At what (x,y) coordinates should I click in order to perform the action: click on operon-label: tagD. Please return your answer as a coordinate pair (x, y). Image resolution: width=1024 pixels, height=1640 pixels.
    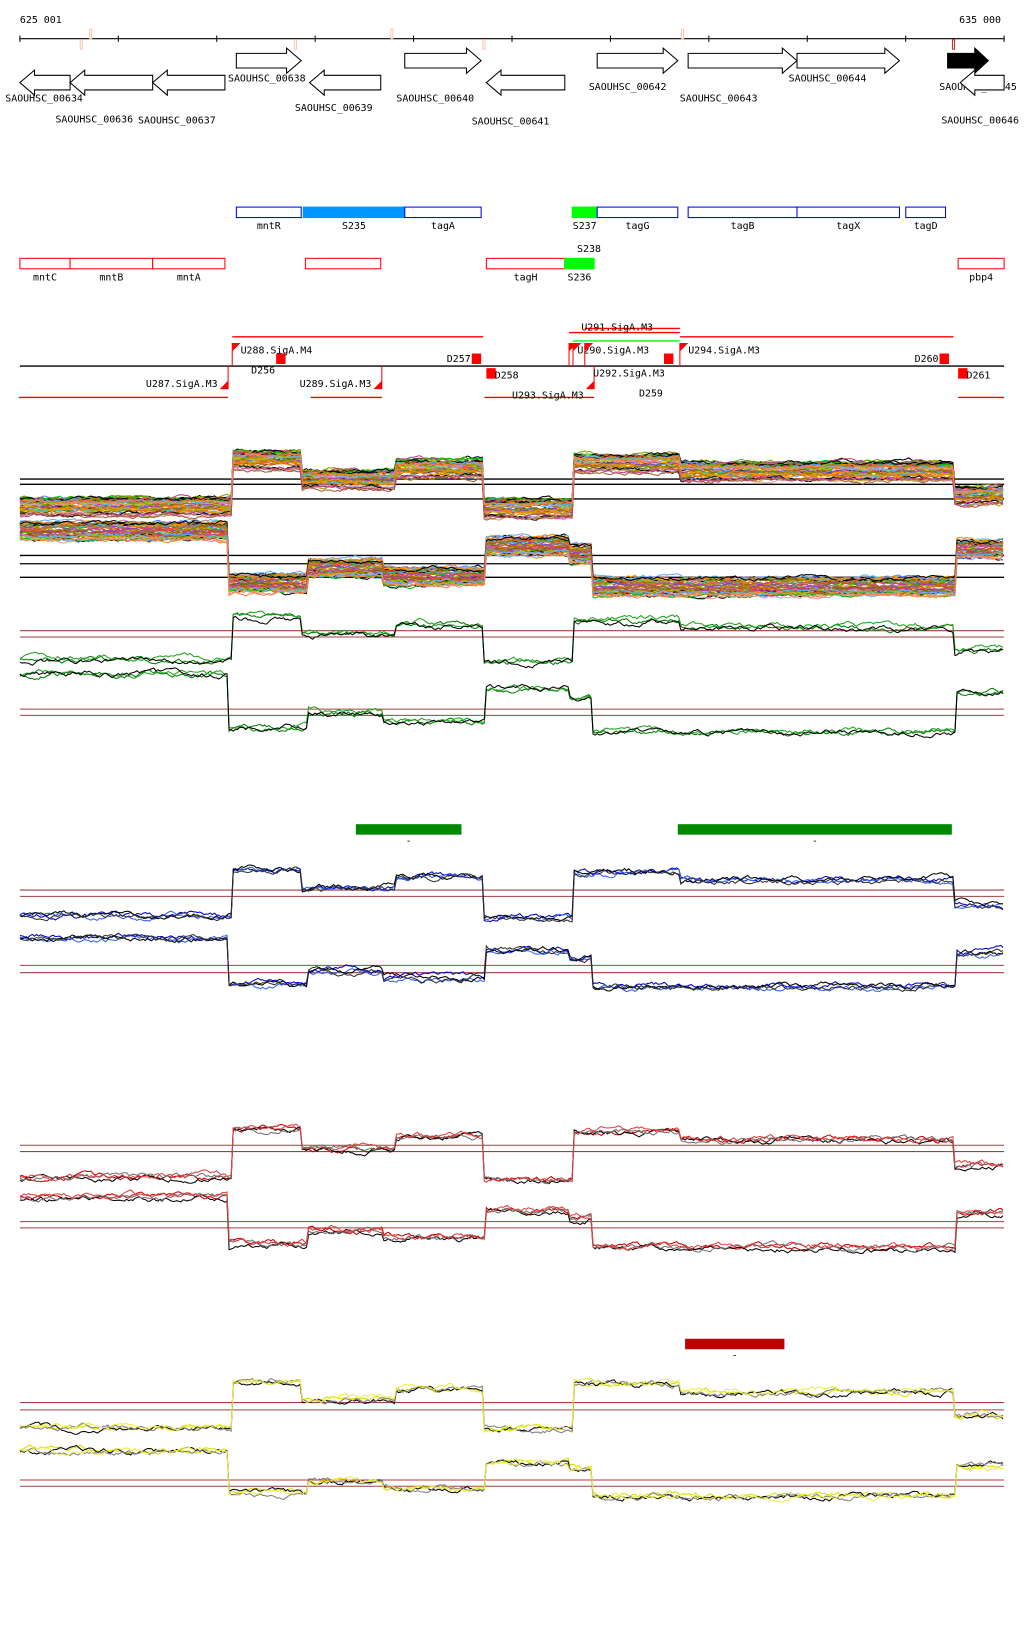
    Looking at the image, I should click on (926, 226).